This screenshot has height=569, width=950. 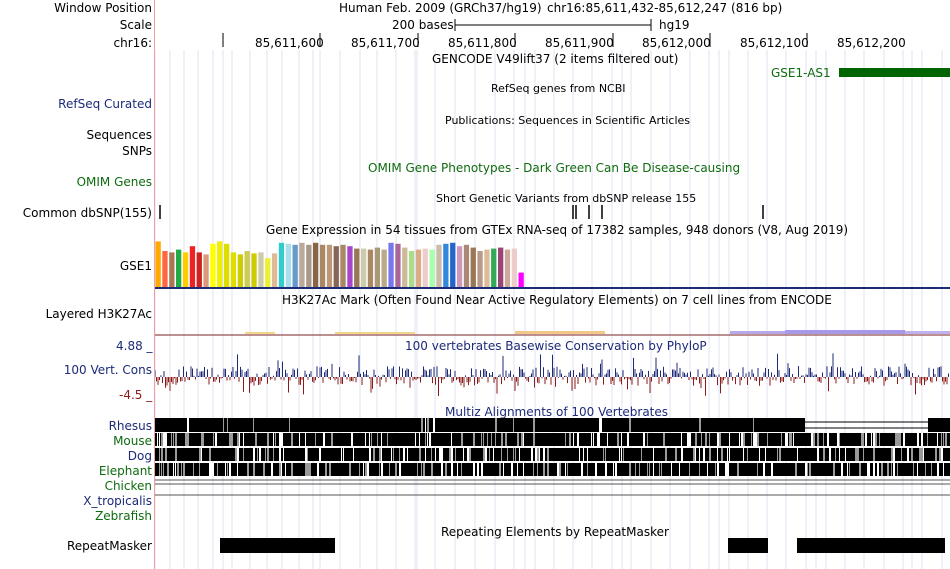 I want to click on repeatmasker-track-label: RepeatMasker, so click(x=109, y=546).